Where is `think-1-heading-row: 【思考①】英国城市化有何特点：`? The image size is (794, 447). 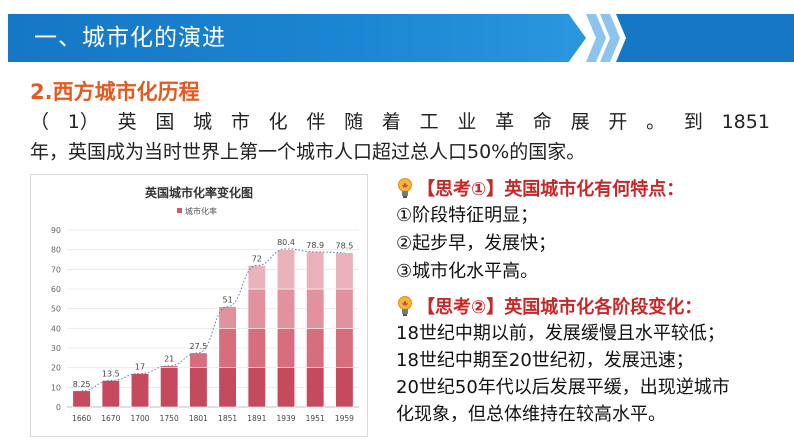
think-1-heading-row: 【思考①】英国城市化有何特点： is located at coordinates (591, 188).